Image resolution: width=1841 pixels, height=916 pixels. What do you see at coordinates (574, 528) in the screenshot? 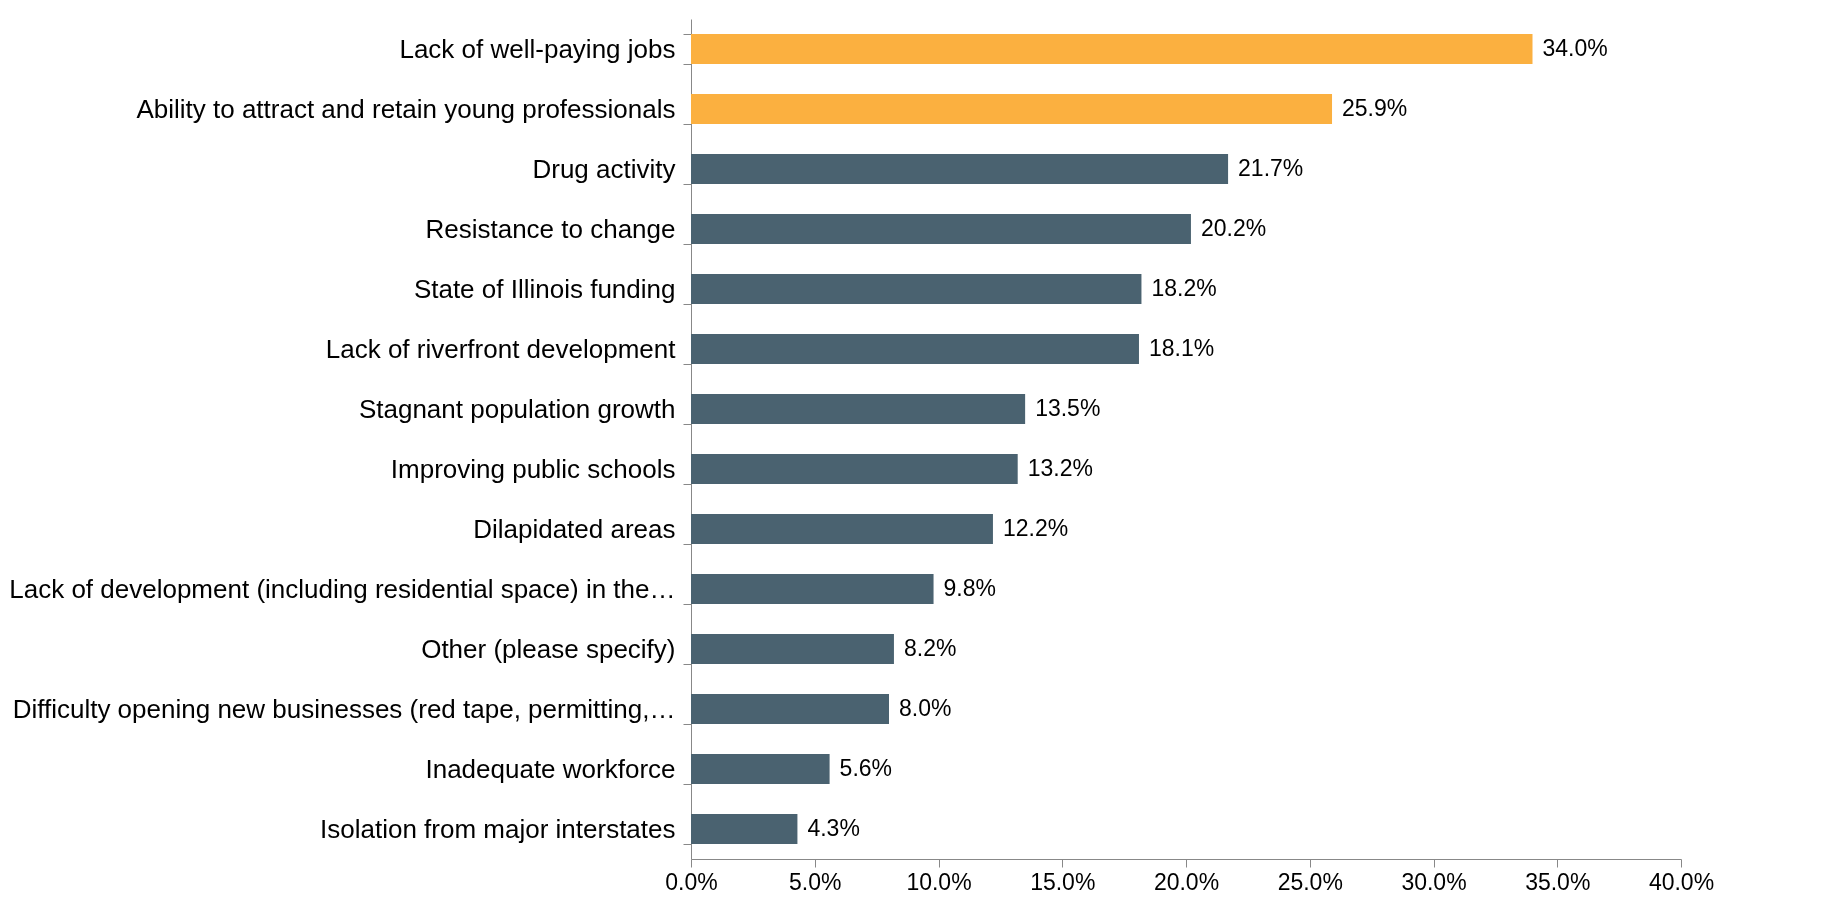
I see `y-tick-label: Dilapidated areas` at bounding box center [574, 528].